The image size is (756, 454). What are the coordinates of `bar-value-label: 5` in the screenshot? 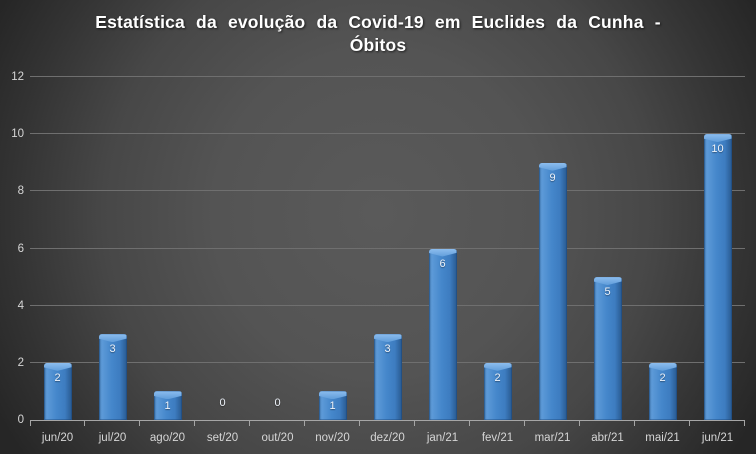 It's located at (607, 292).